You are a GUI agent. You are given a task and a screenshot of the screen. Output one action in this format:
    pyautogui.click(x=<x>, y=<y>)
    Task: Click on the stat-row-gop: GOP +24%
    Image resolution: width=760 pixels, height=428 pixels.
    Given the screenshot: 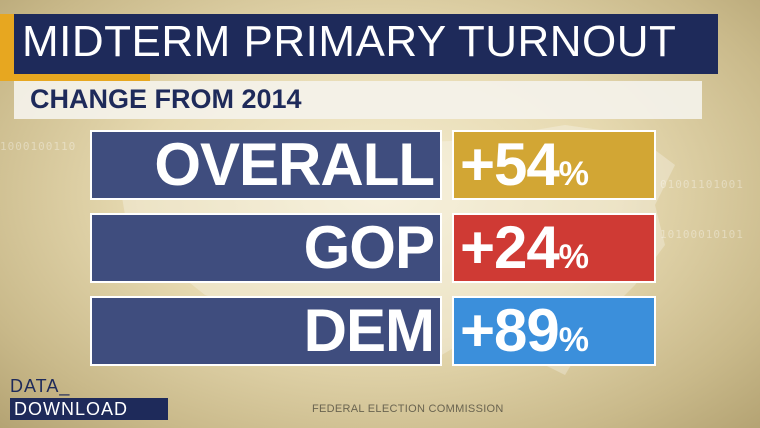 What is the action you would take?
    pyautogui.click(x=373, y=248)
    